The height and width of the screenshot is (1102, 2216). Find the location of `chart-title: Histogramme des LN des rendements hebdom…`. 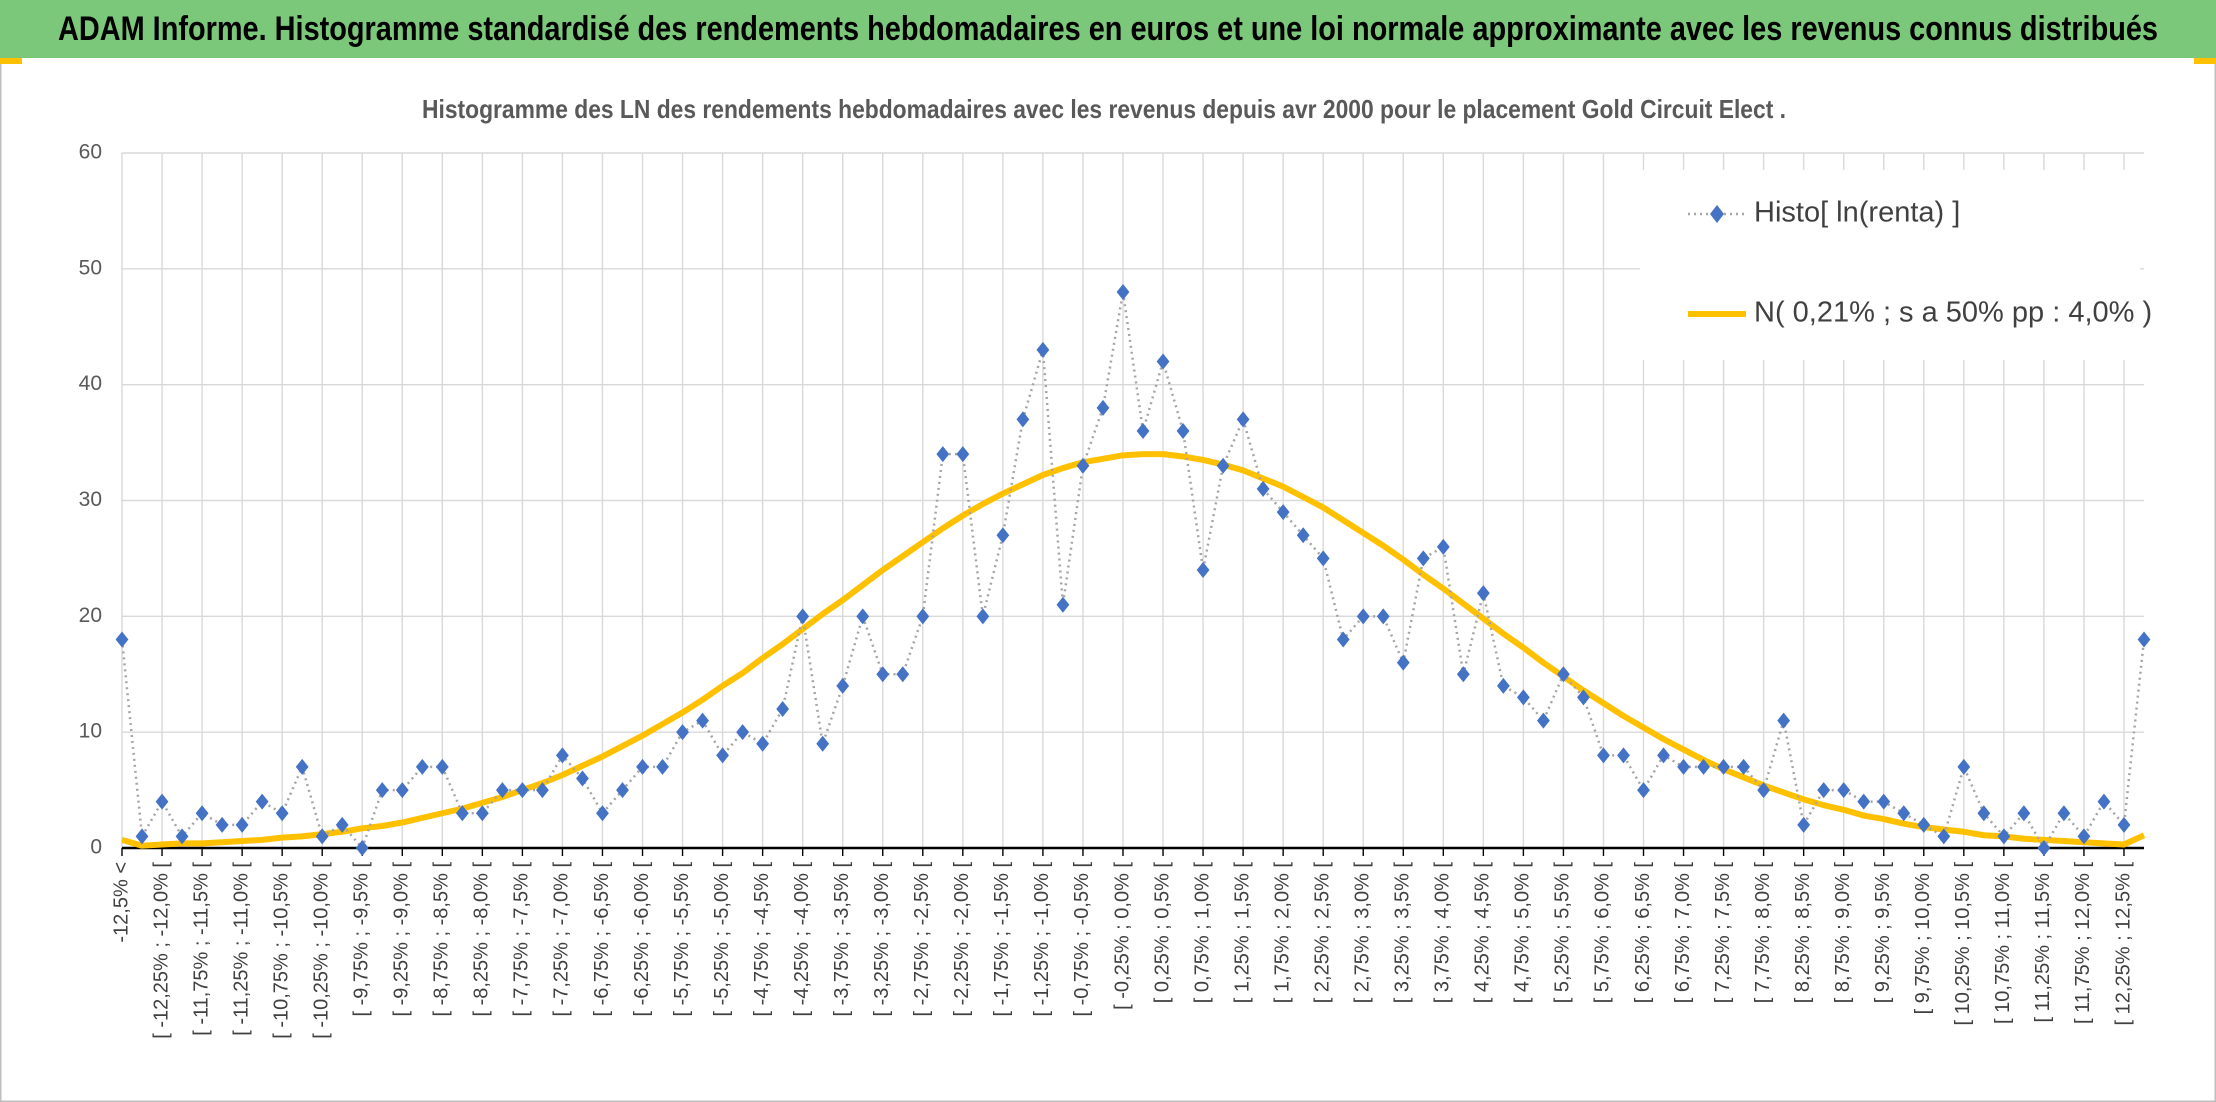

chart-title: Histogramme des LN des rendements hebdom… is located at coordinates (1104, 109).